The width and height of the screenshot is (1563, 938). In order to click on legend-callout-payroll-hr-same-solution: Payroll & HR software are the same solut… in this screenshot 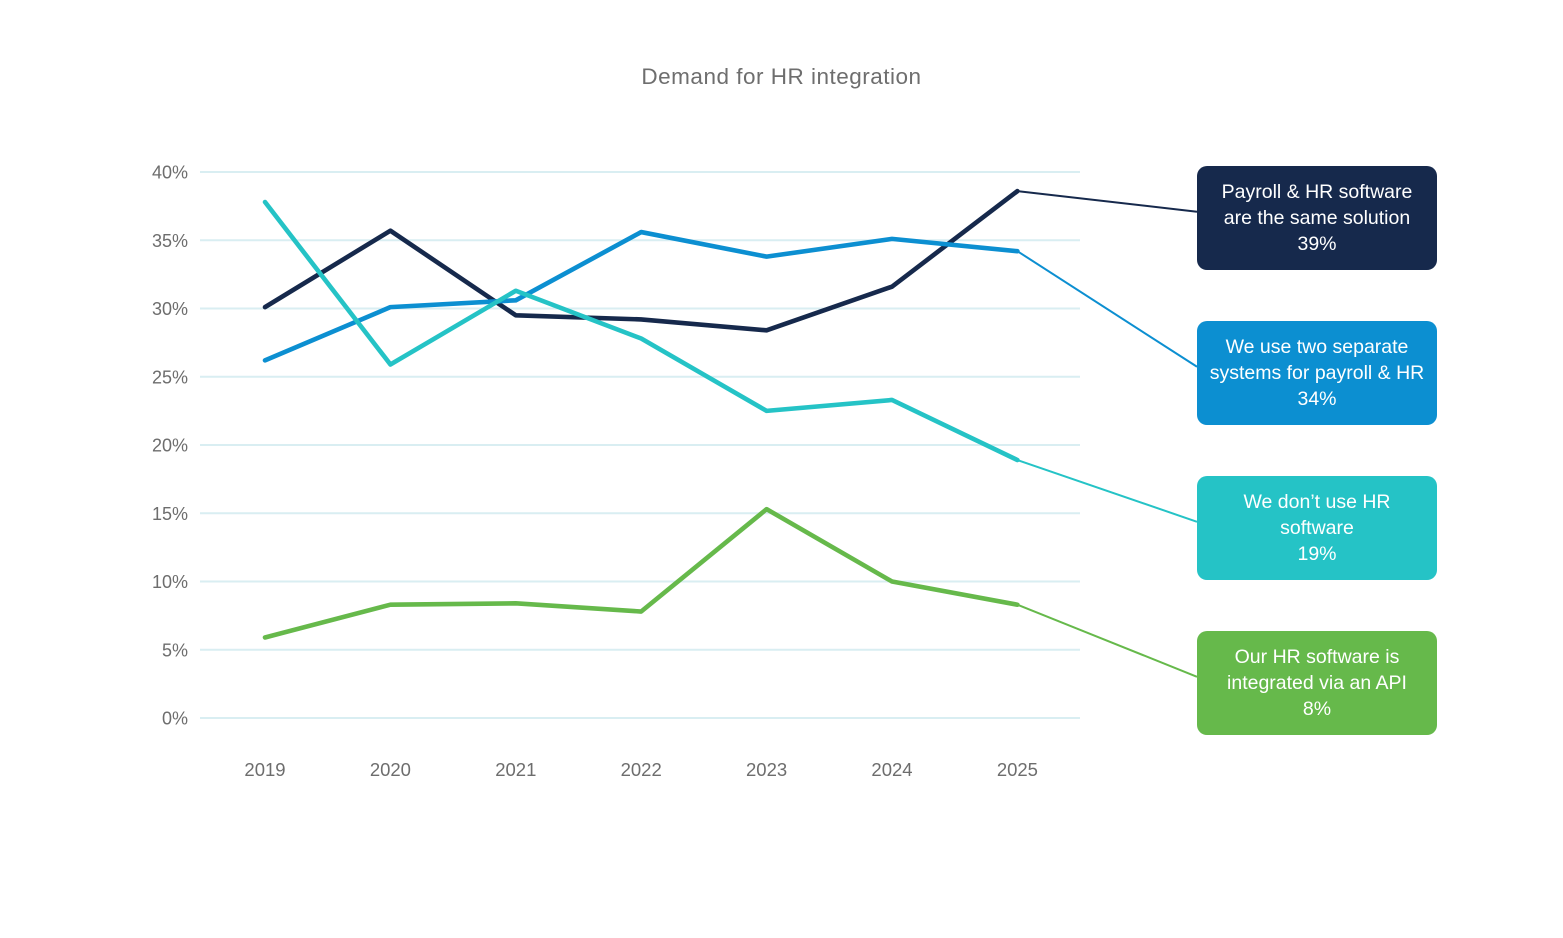, I will do `click(1317, 218)`.